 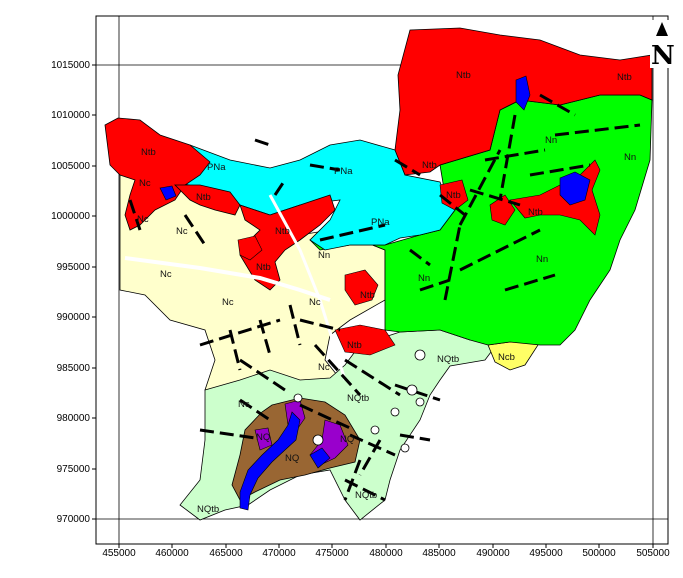 I want to click on label-nn-4: Nn, so click(x=424, y=278).